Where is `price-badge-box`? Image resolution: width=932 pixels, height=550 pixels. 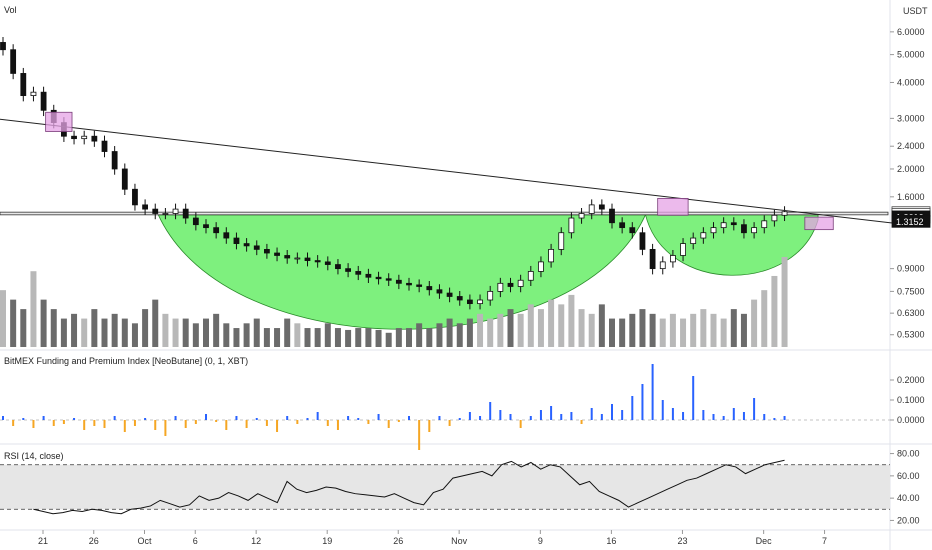
price-badge-box is located at coordinates (911, 221).